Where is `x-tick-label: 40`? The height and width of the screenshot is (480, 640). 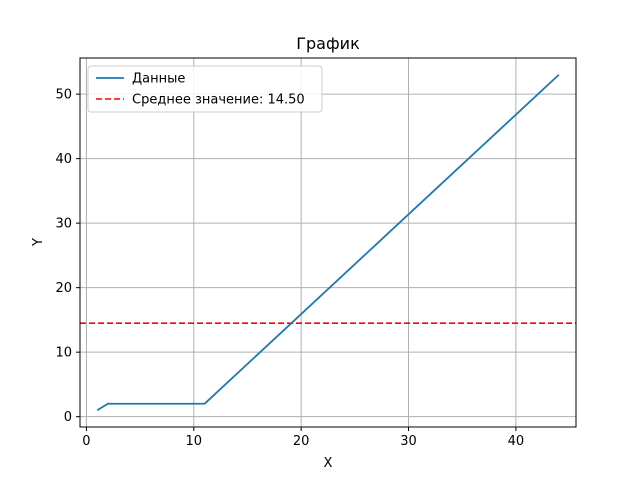
x-tick-label: 40 is located at coordinates (516, 441).